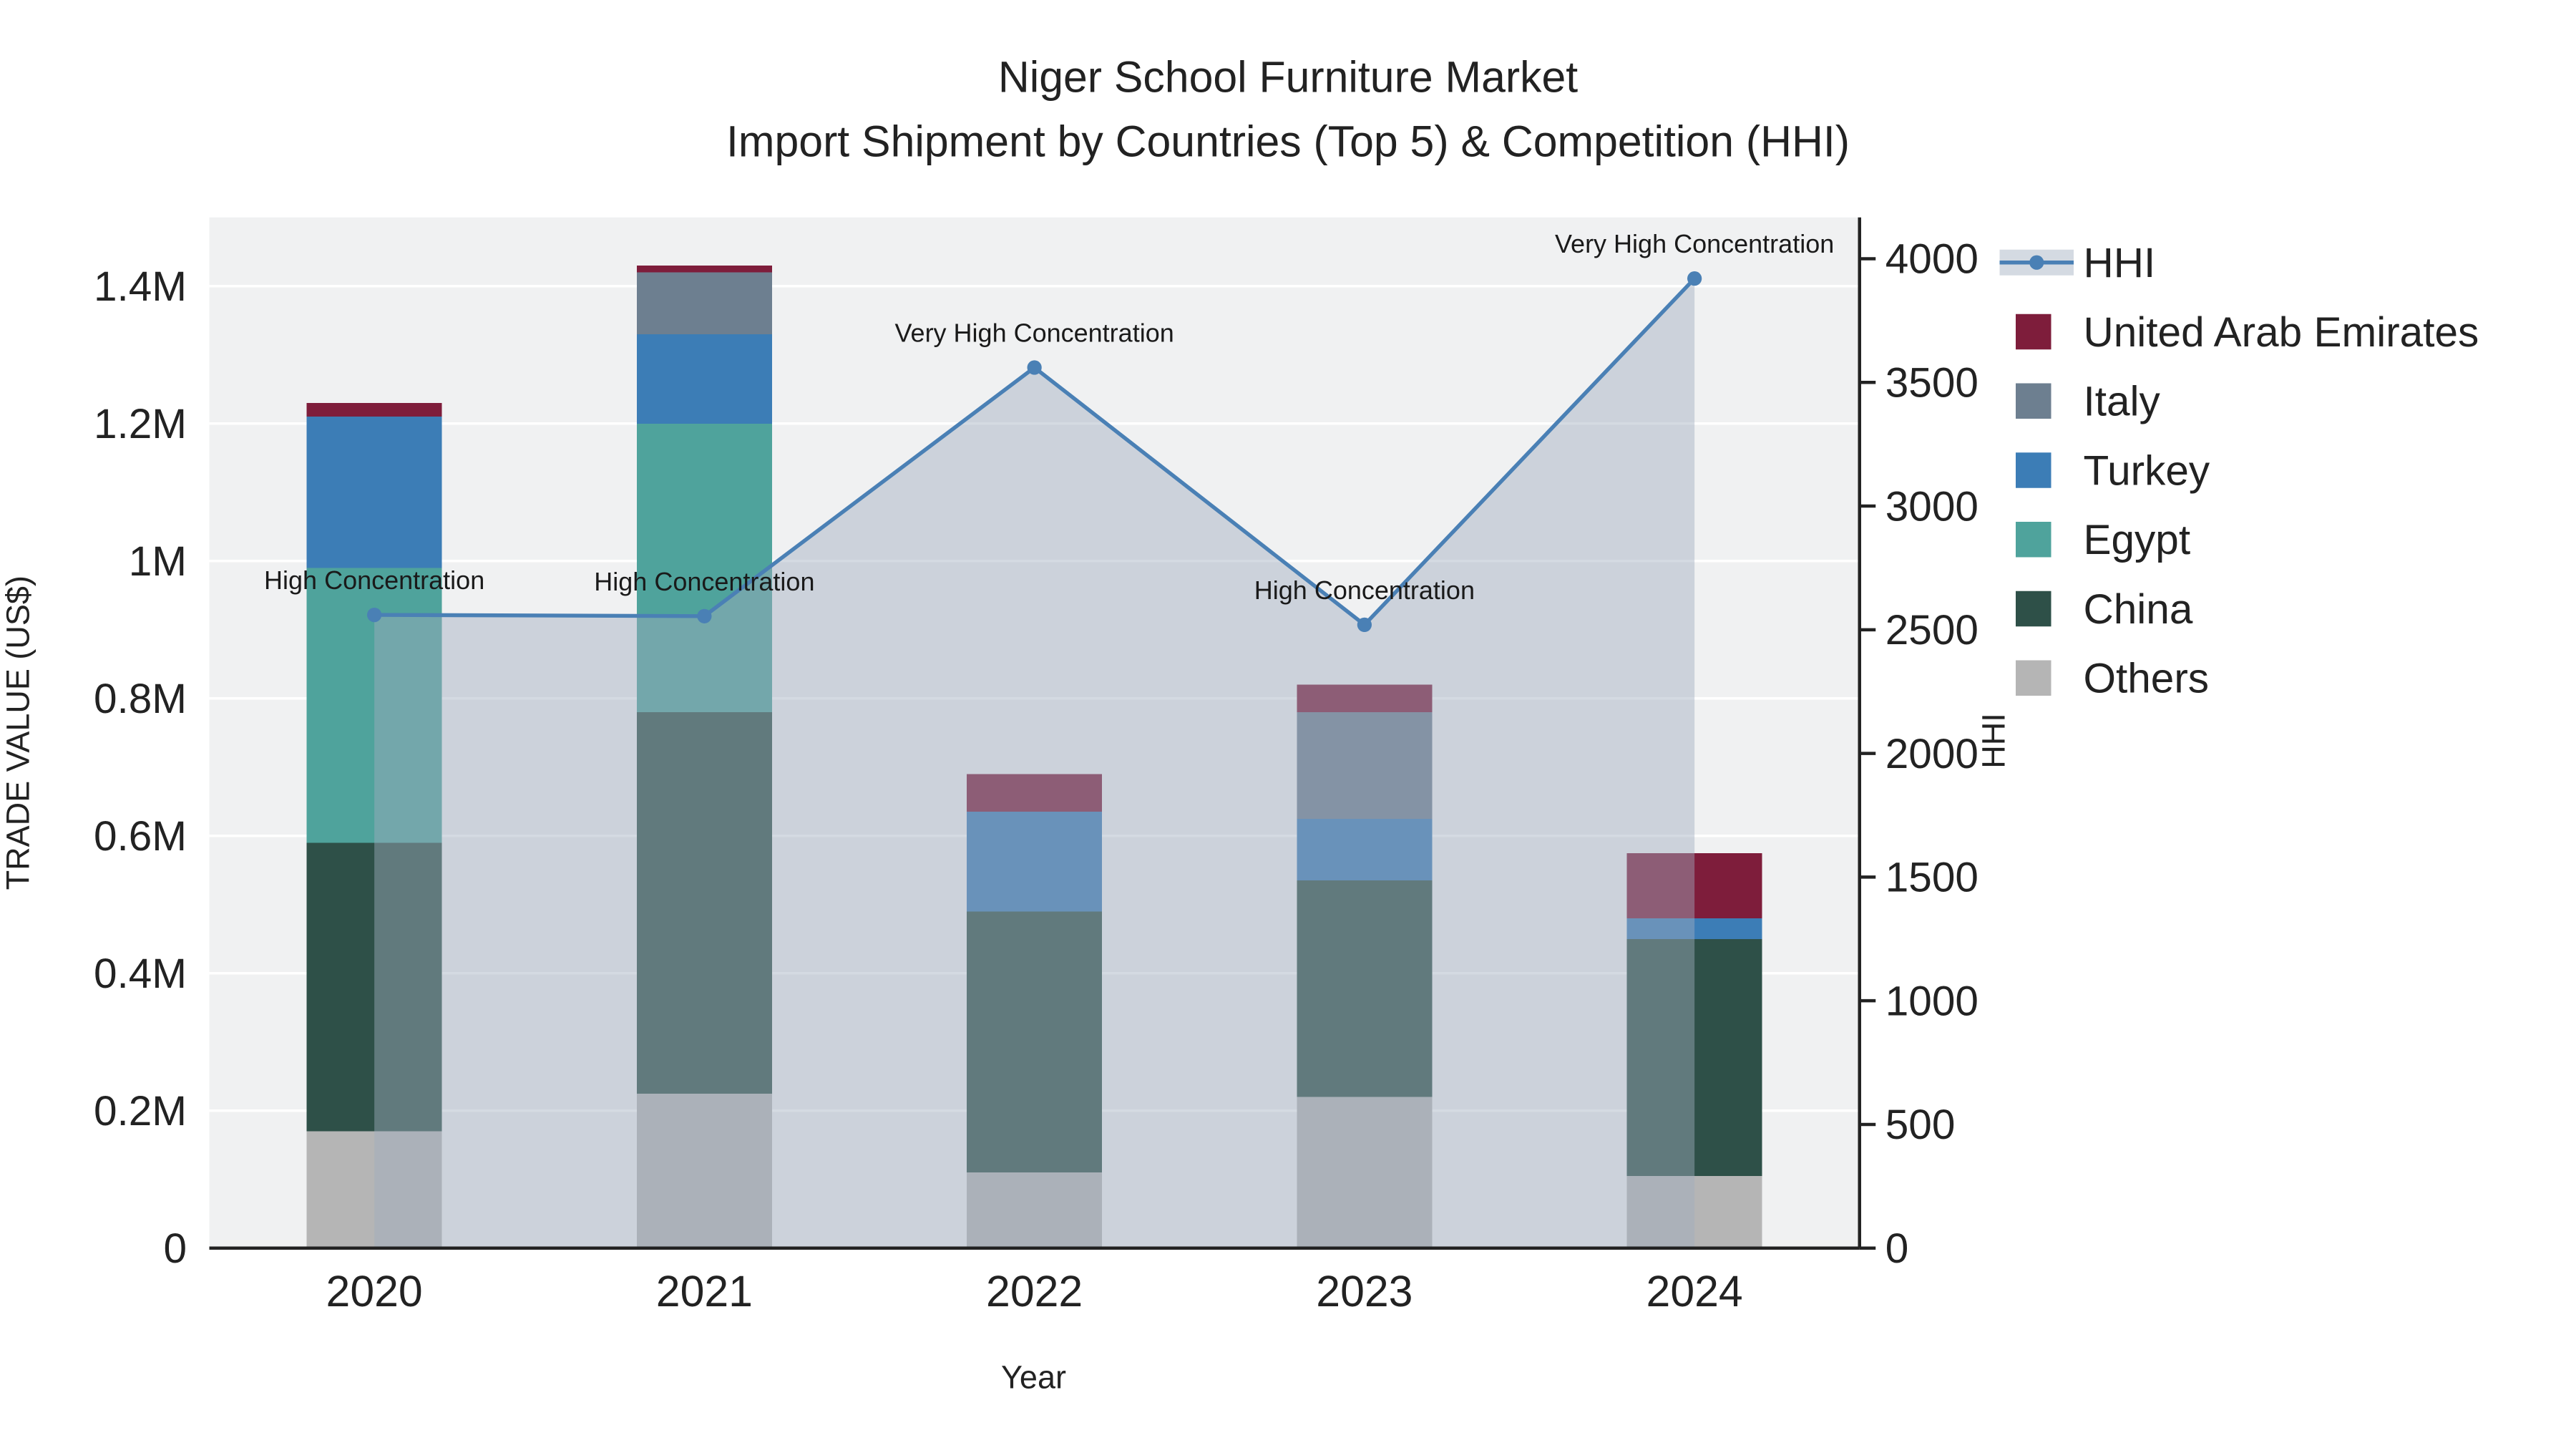 The image size is (2576, 1453). Describe the element at coordinates (704, 303) in the screenshot. I see `bar-segment-italy-2021` at that location.